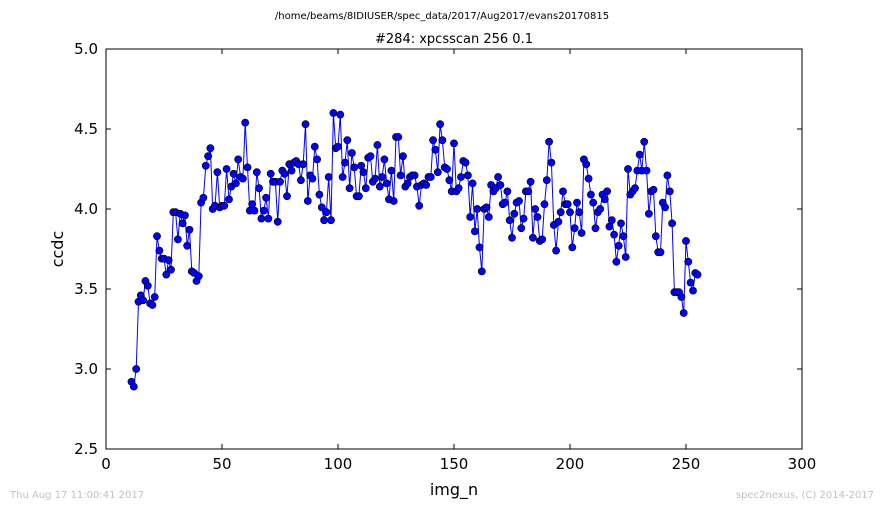 Image resolution: width=884 pixels, height=509 pixels. Describe the element at coordinates (86, 209) in the screenshot. I see `y-tick-label: 4.0` at that location.